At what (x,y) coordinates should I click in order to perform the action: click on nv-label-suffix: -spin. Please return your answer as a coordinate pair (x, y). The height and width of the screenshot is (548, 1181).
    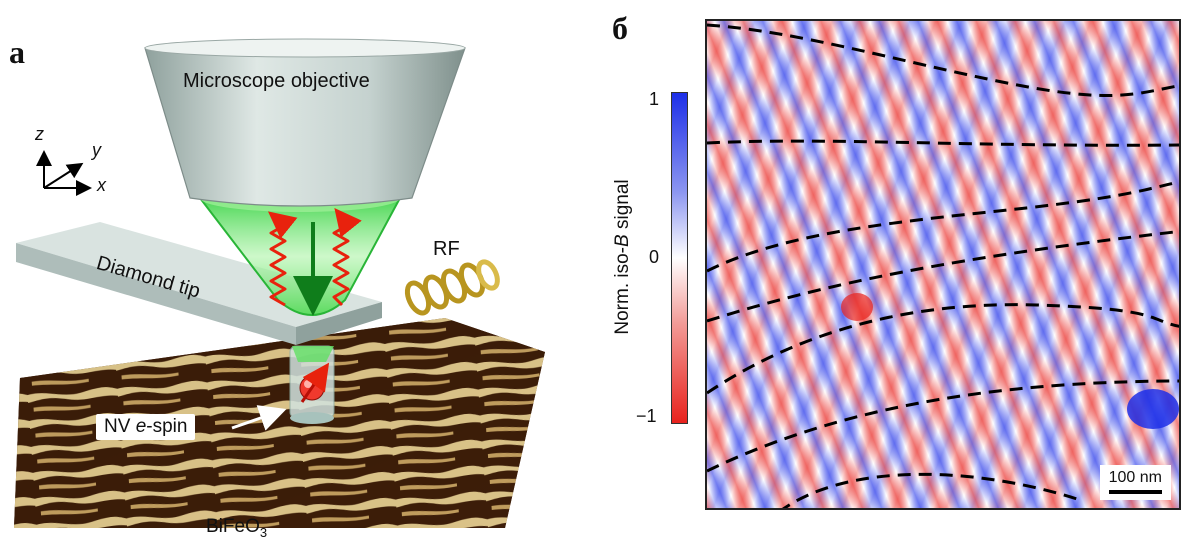
    Looking at the image, I should click on (167, 426).